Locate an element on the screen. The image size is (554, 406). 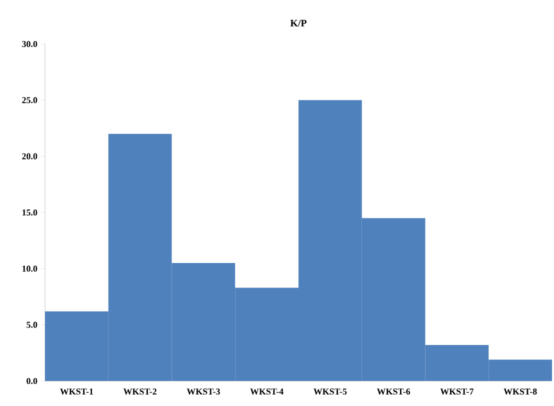
y-tick-label: 25.0 is located at coordinates (30, 100).